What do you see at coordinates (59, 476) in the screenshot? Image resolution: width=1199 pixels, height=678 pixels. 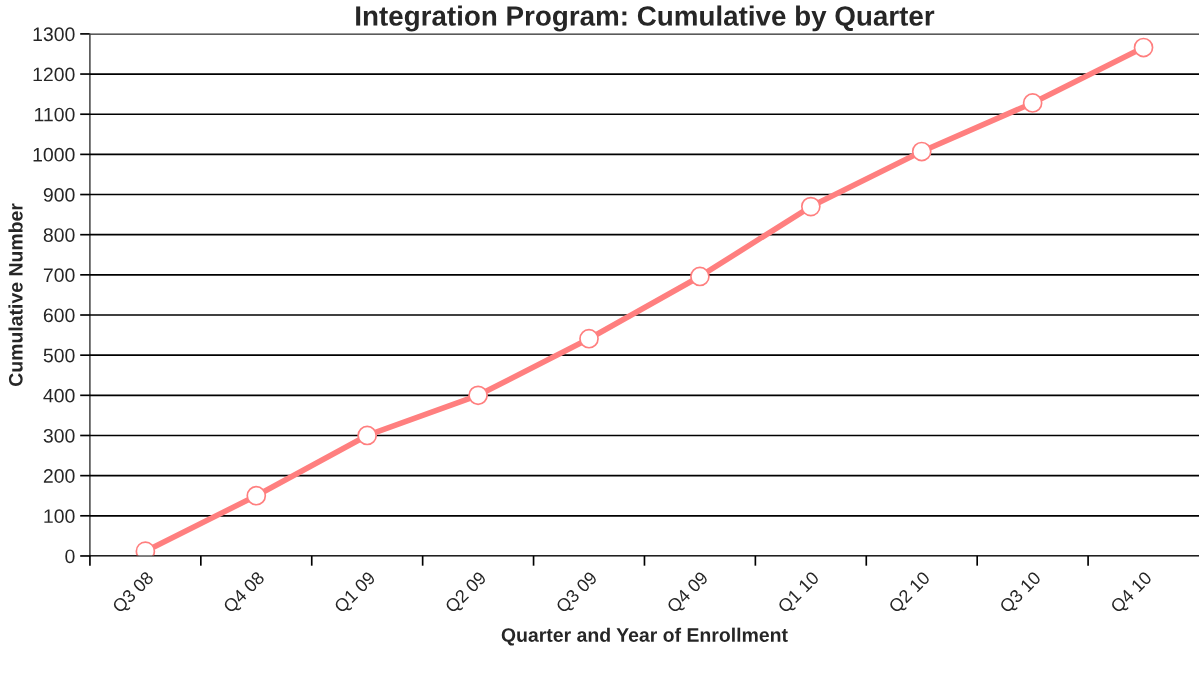 I see `y-tick-label: 200` at bounding box center [59, 476].